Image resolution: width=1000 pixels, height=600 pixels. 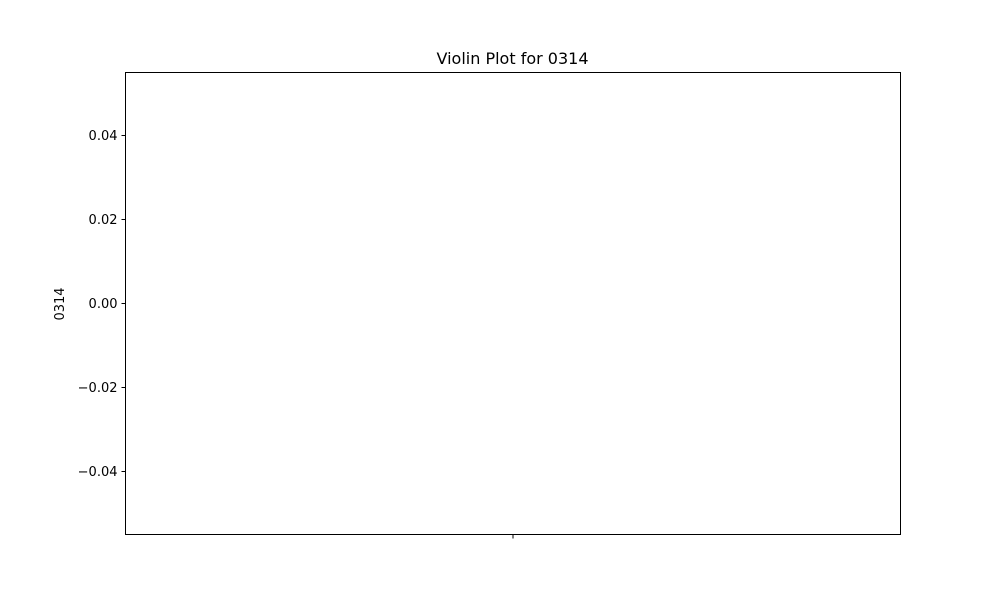 I want to click on chart-title: Violin Plot for 0314, so click(x=513, y=58).